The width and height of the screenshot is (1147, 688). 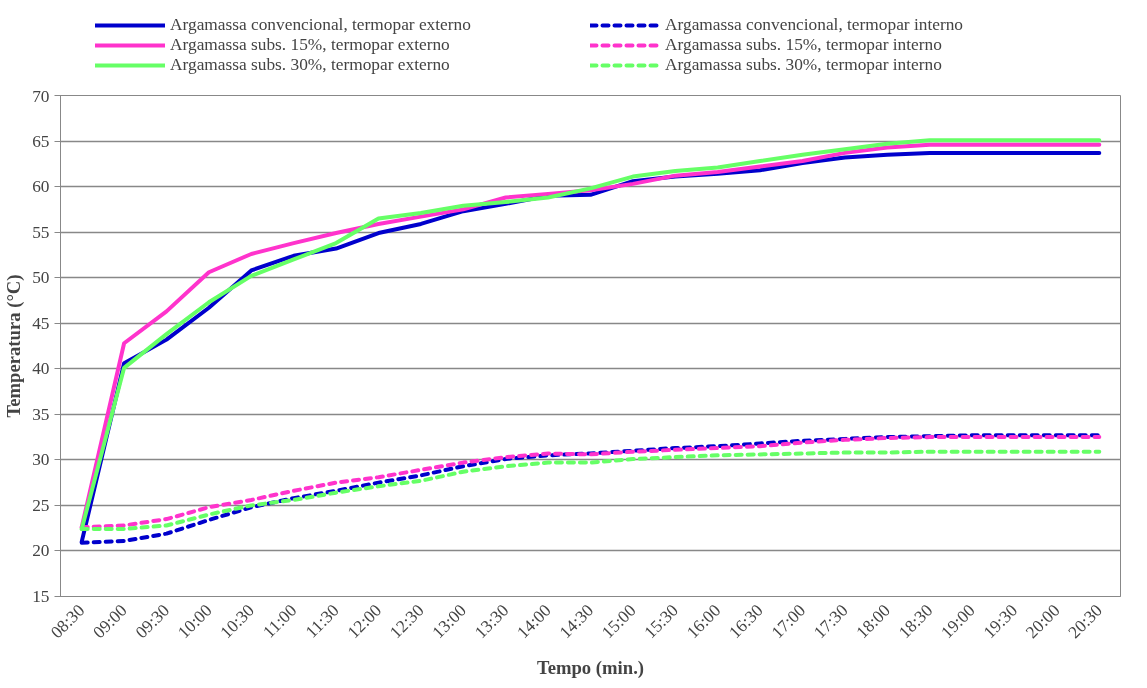 I want to click on y-tick-label: 55, so click(x=41, y=232).